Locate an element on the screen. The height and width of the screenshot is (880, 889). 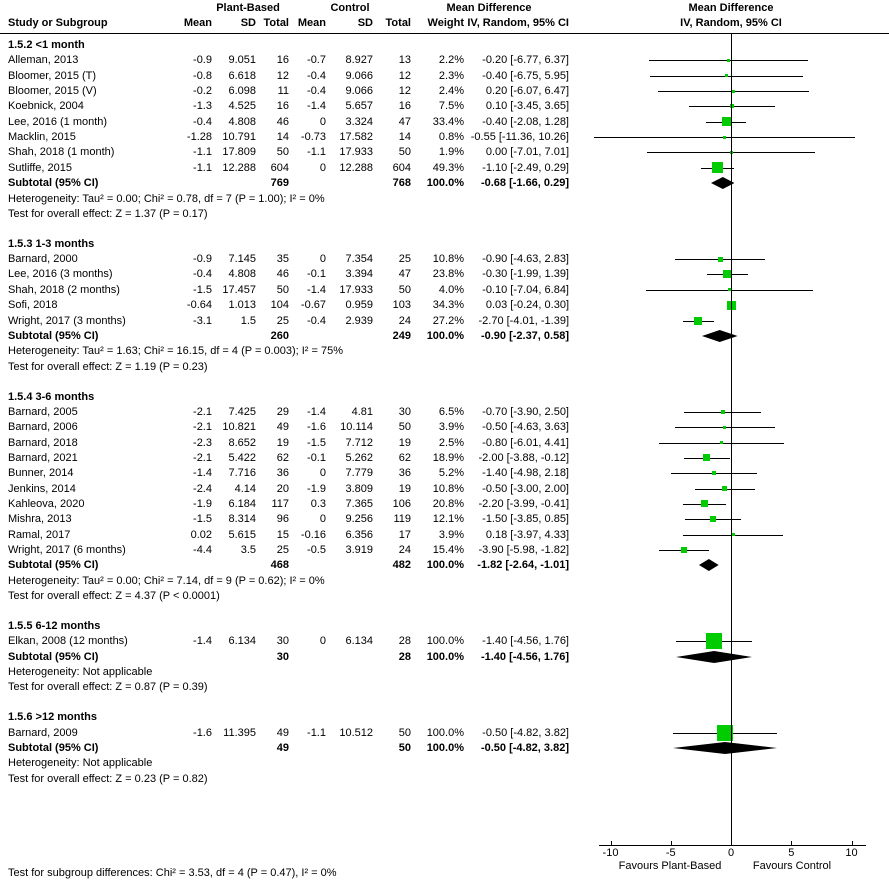
study-sd2: 17.933 is located at coordinates (356, 289).